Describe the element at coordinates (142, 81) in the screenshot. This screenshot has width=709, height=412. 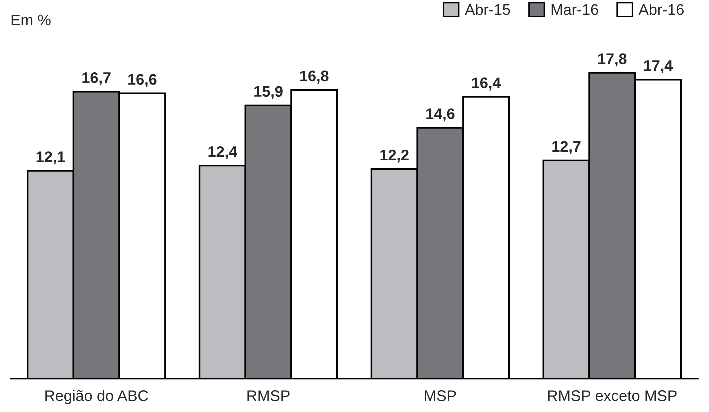
I see `data-label: 16,6` at that location.